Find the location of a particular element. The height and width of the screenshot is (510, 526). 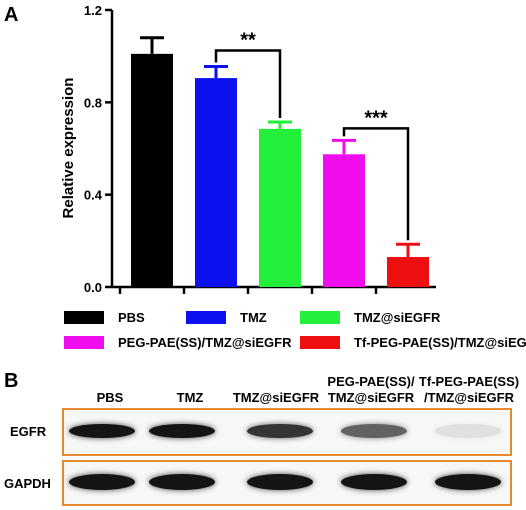

legend-label-tmz: TMZ is located at coordinates (253, 317).